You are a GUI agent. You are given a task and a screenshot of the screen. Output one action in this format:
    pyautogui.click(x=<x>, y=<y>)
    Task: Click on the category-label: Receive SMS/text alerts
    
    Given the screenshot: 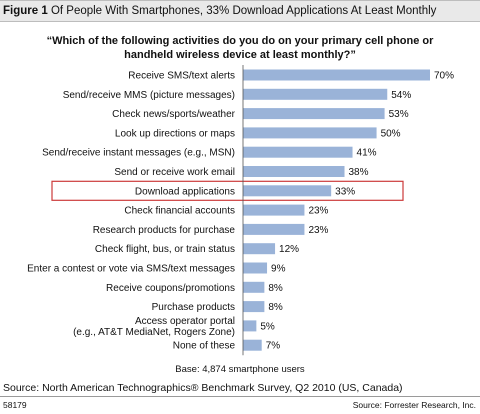 What is the action you would take?
    pyautogui.click(x=181, y=76)
    